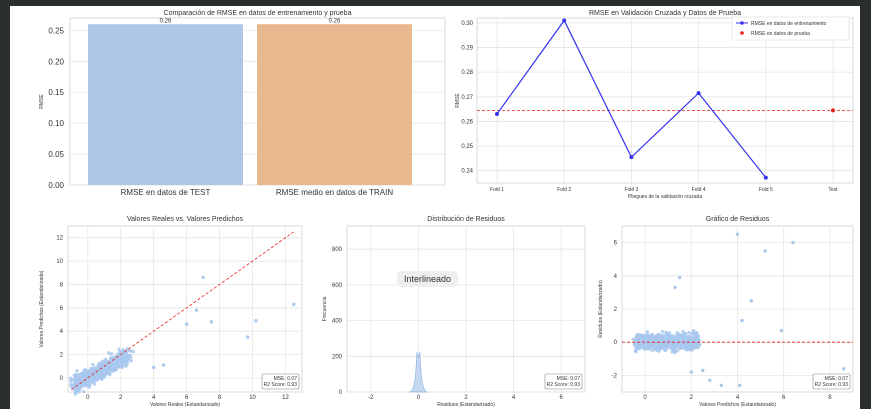 Image resolution: width=871 pixels, height=409 pixels. What do you see at coordinates (466, 405) in the screenshot?
I see `hist-xlabel: Residuos (Estandarizado)` at bounding box center [466, 405].